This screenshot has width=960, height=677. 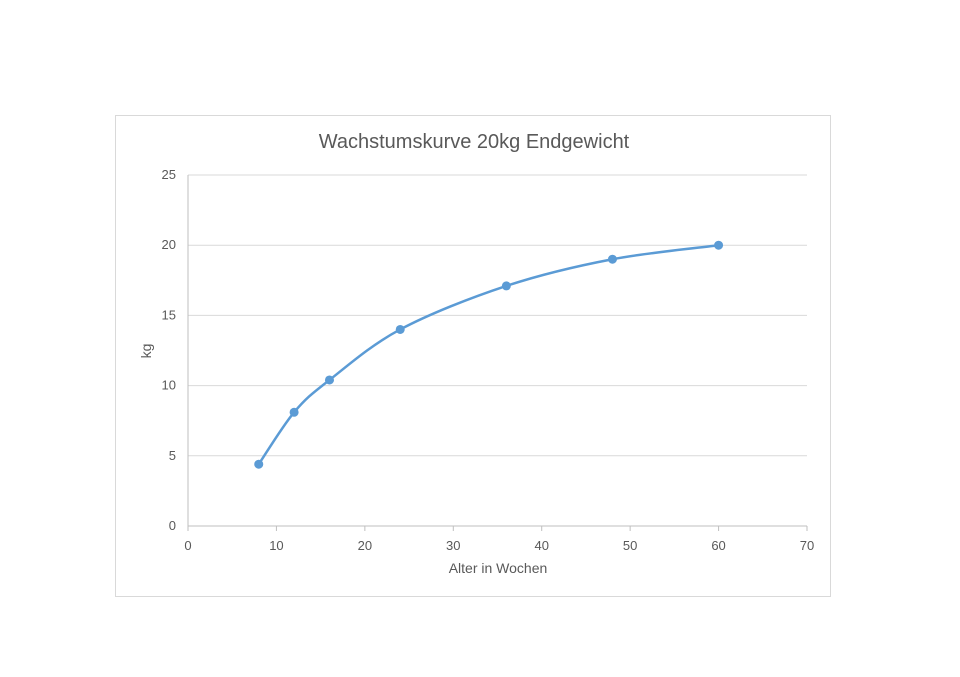 I want to click on x-tick-label: 0, so click(x=187, y=545).